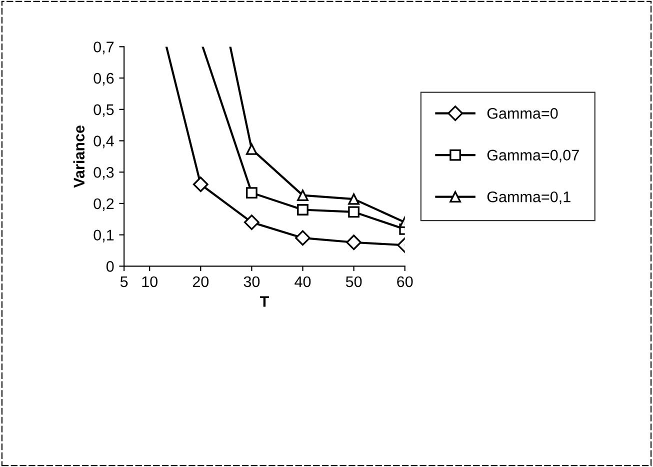 This screenshot has width=653, height=467. What do you see at coordinates (110, 266) in the screenshot?
I see `y-tick-label: 0` at bounding box center [110, 266].